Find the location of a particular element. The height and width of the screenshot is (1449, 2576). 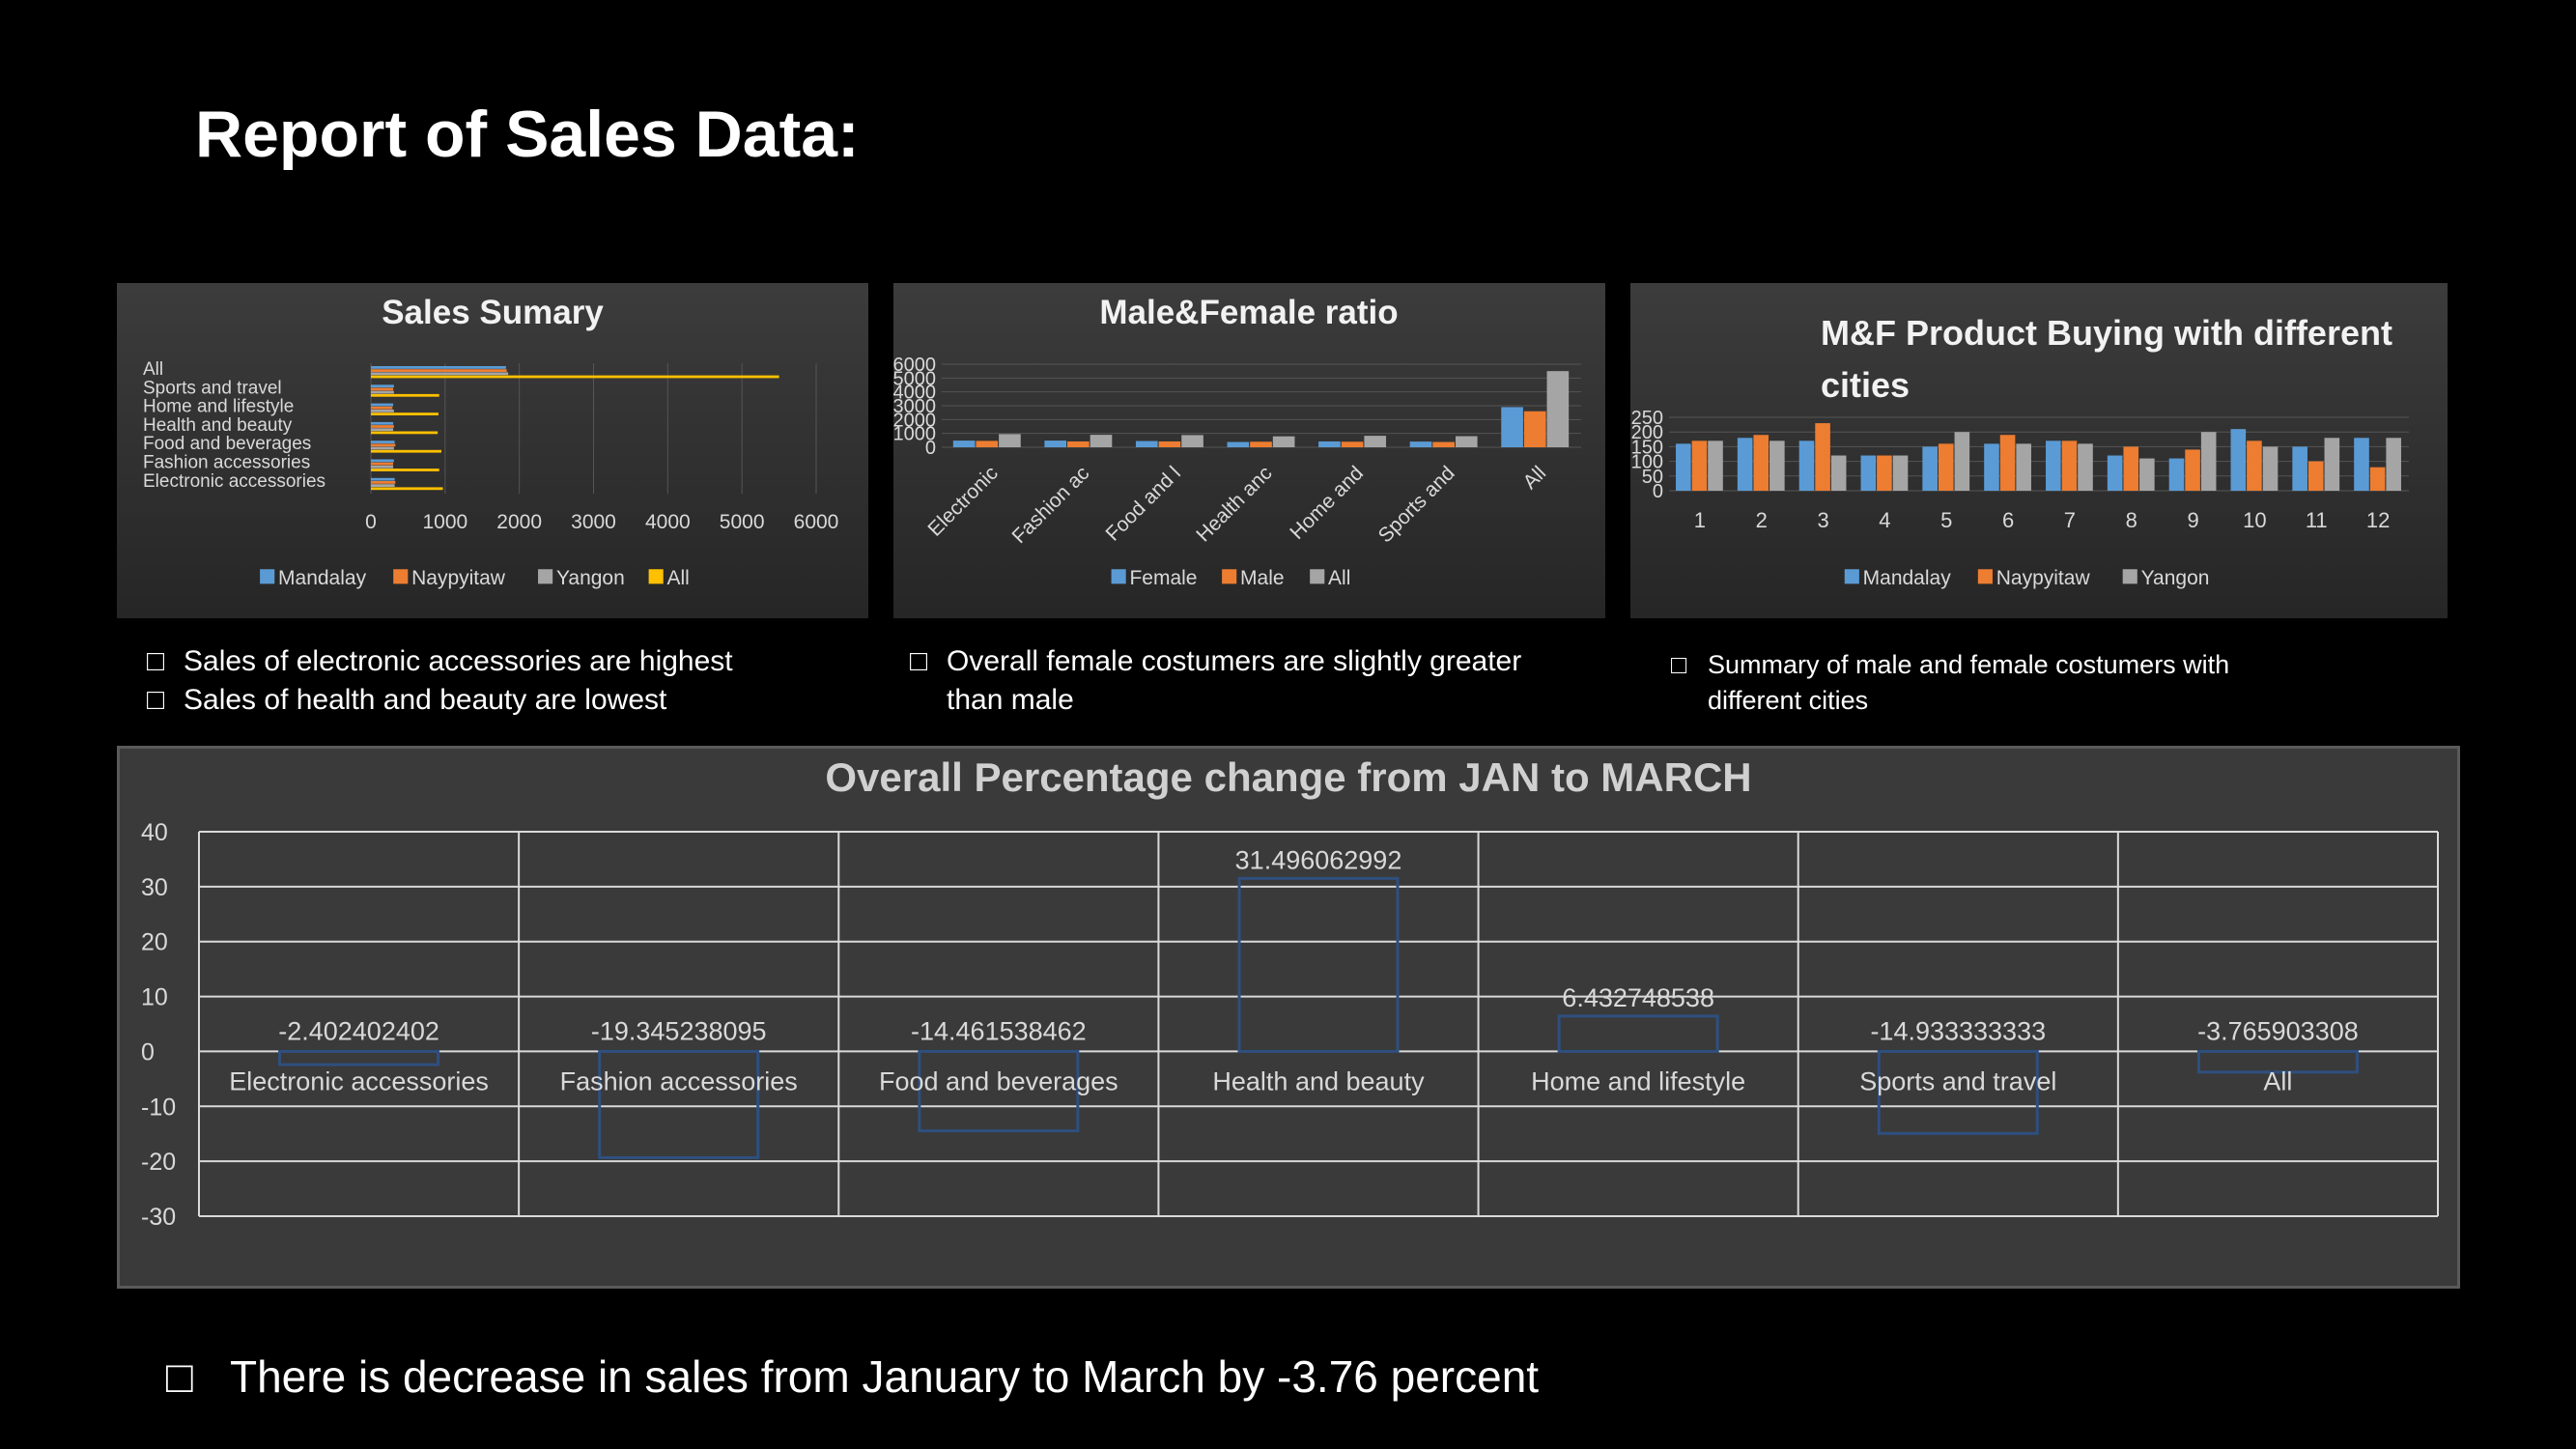

y-tick-label: 30 is located at coordinates (154, 887).